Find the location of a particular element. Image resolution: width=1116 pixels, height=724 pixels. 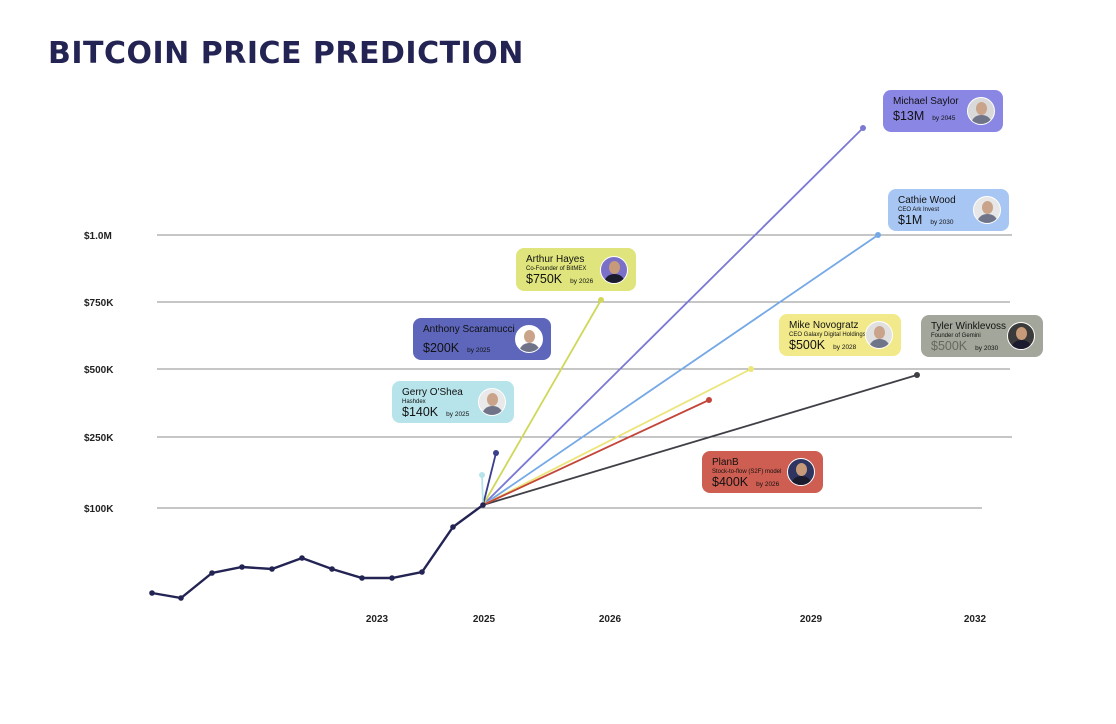

cap-avatar-icon is located at coordinates (801, 472).